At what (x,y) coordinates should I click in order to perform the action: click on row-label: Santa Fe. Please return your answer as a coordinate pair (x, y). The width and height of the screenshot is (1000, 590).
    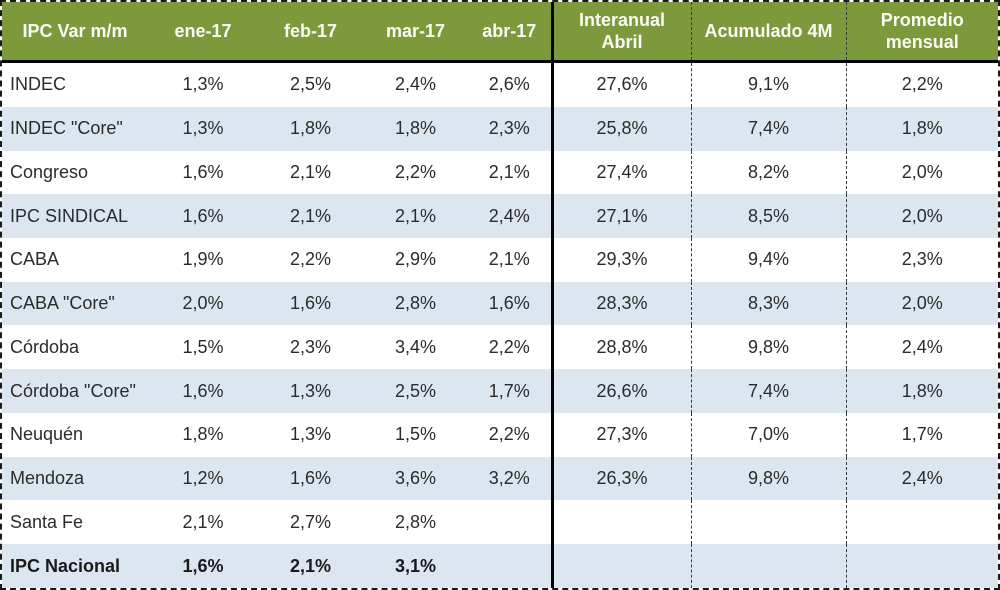
    Looking at the image, I should click on (47, 521).